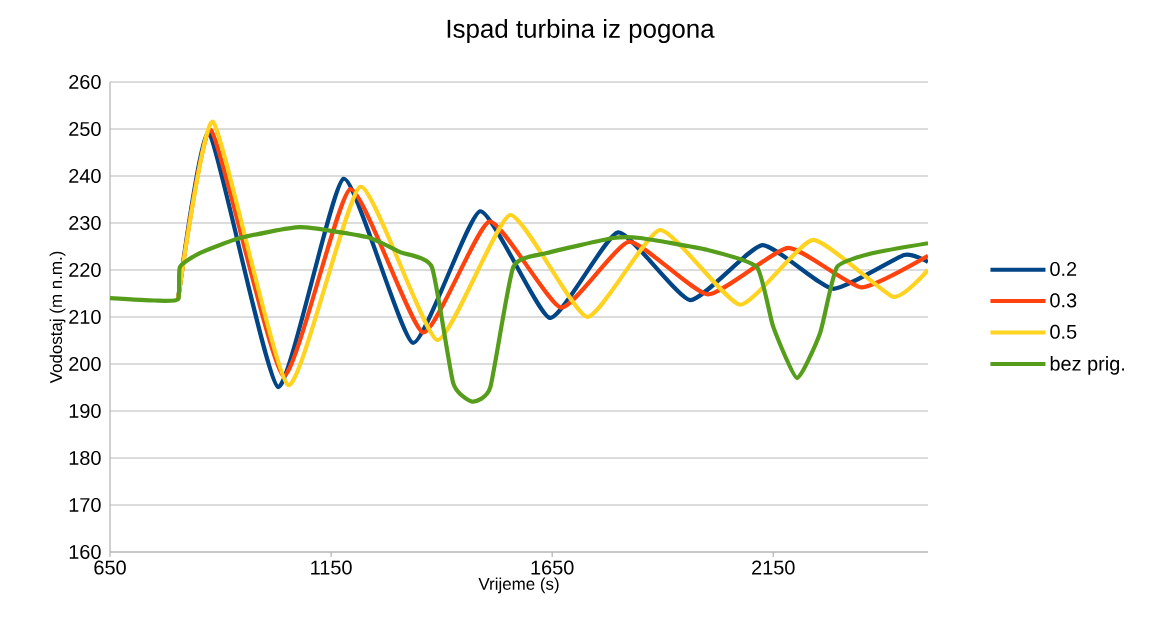 The width and height of the screenshot is (1159, 635). What do you see at coordinates (1063, 331) in the screenshot?
I see `legend-label: 0.5` at bounding box center [1063, 331].